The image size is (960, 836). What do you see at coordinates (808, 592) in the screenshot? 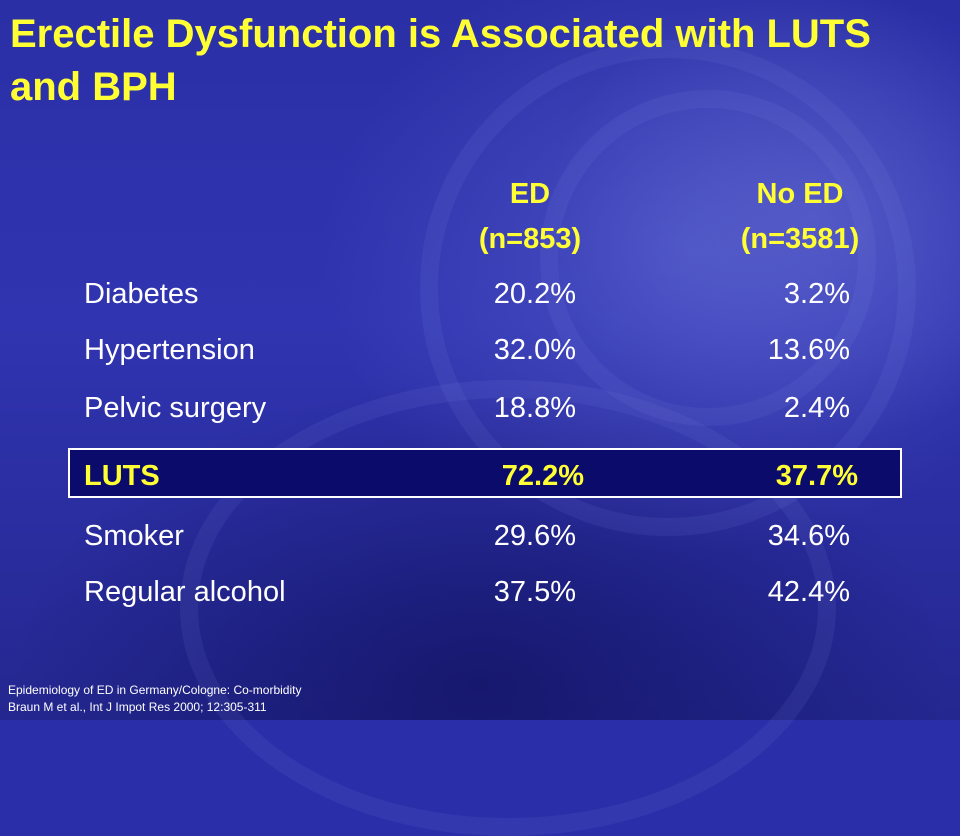
I see `row-no-ed-value: 42.4%` at bounding box center [808, 592].